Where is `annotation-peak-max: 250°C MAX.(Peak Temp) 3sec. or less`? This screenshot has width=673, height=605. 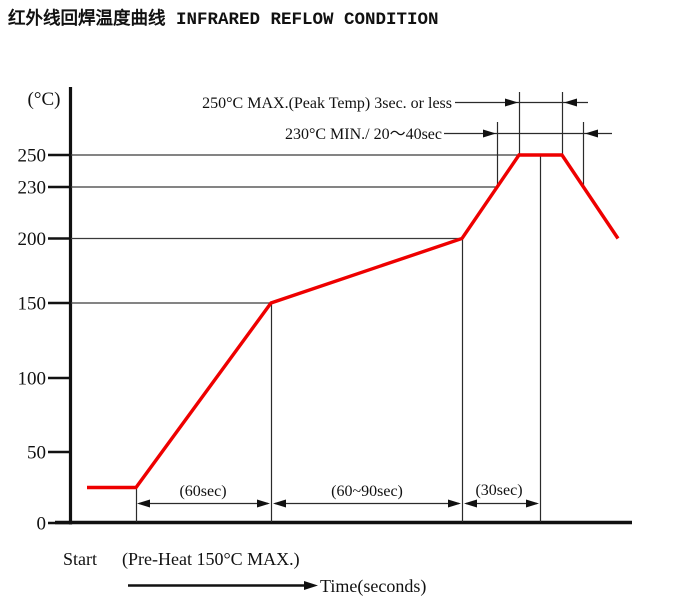
annotation-peak-max: 250°C MAX.(Peak Temp) 3sec. or less is located at coordinates (395, 103).